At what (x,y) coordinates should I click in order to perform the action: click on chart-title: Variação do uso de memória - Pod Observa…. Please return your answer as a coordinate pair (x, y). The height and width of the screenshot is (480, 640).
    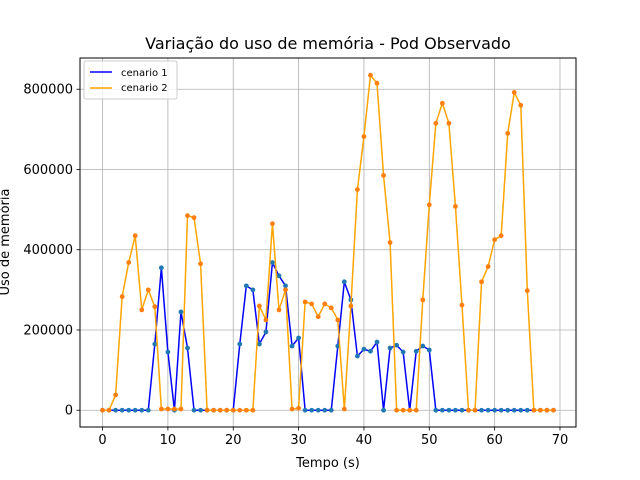
    Looking at the image, I should click on (328, 43).